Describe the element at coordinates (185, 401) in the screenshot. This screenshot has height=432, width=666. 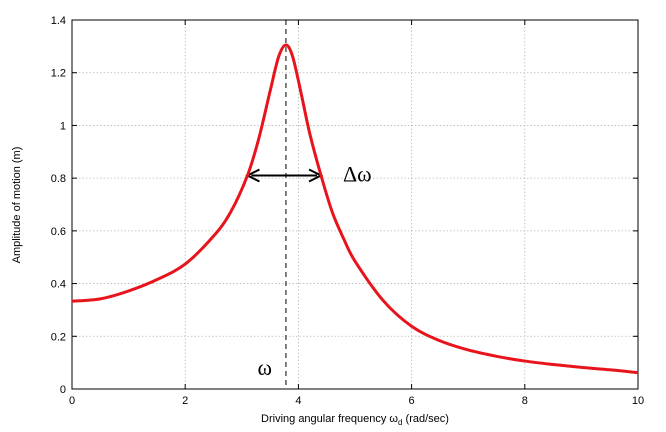
I see `x-tick-label: 2` at that location.